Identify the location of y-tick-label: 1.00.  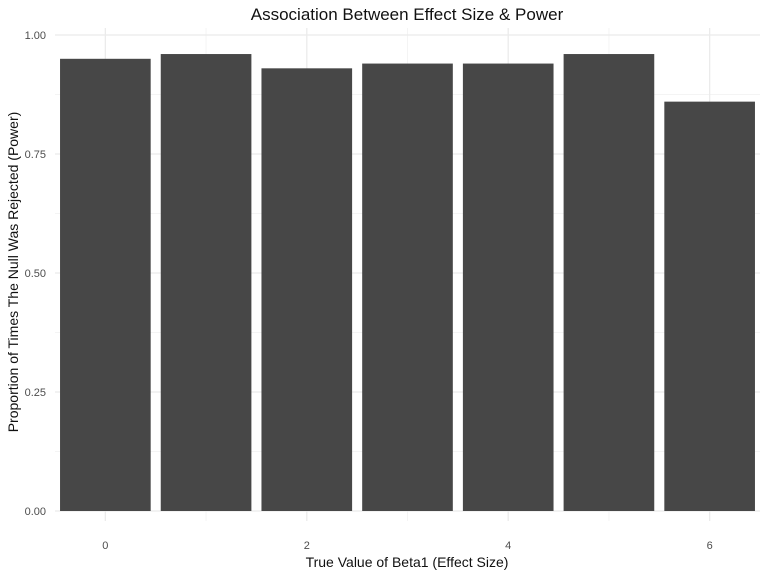
(35, 36).